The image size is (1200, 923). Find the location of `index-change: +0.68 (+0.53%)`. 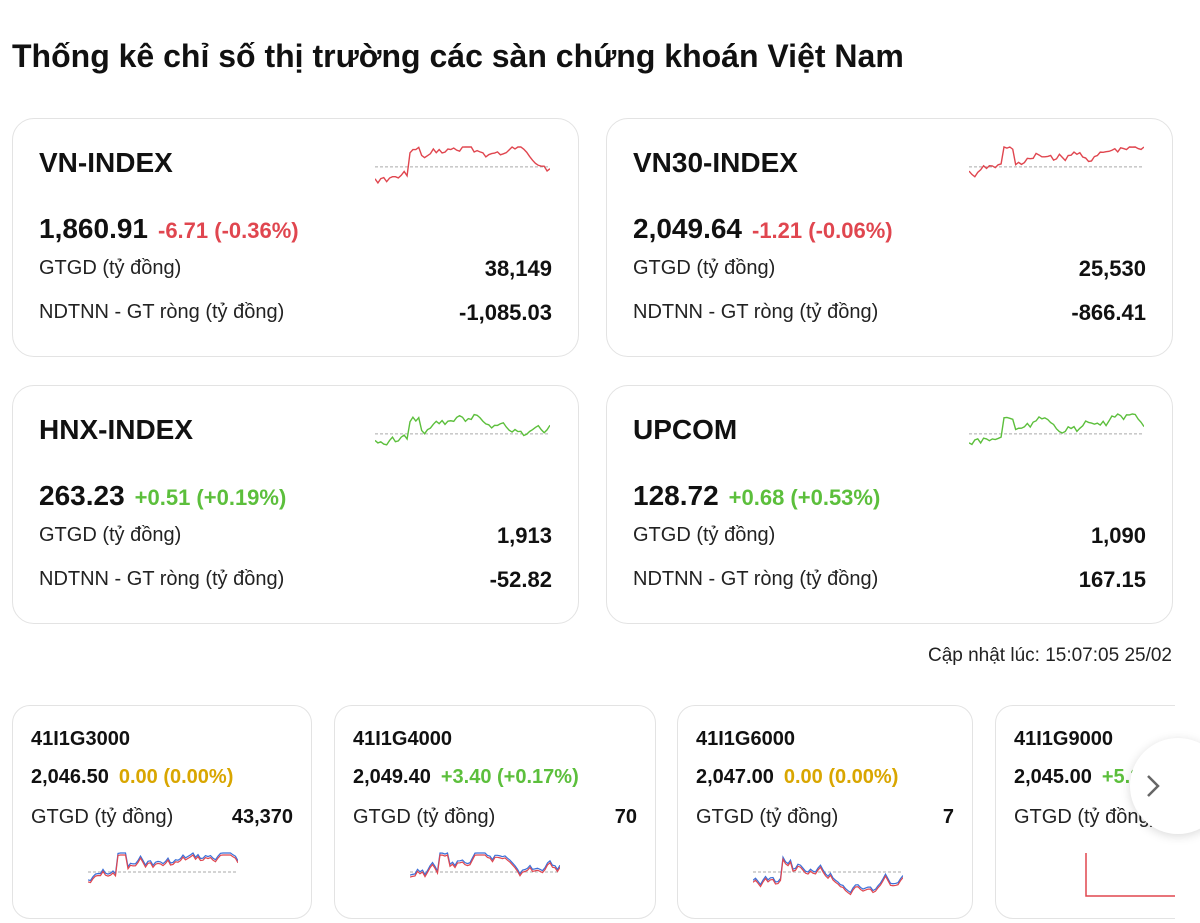

index-change: +0.68 (+0.53%) is located at coordinates (804, 497).